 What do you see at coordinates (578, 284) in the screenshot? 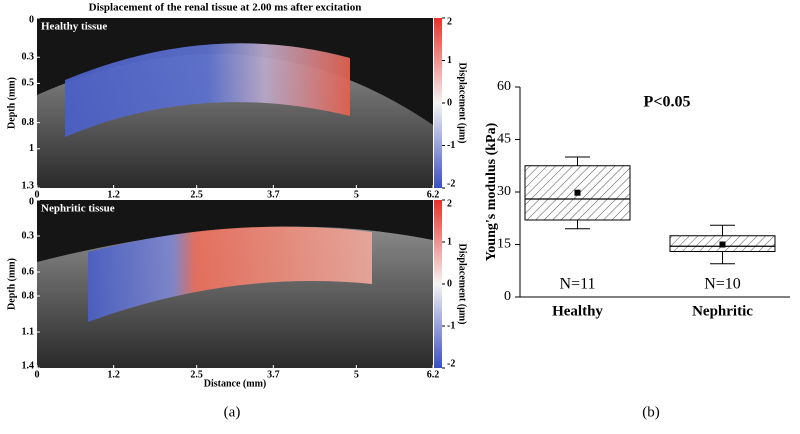
I see `count-label: N=11` at bounding box center [578, 284].